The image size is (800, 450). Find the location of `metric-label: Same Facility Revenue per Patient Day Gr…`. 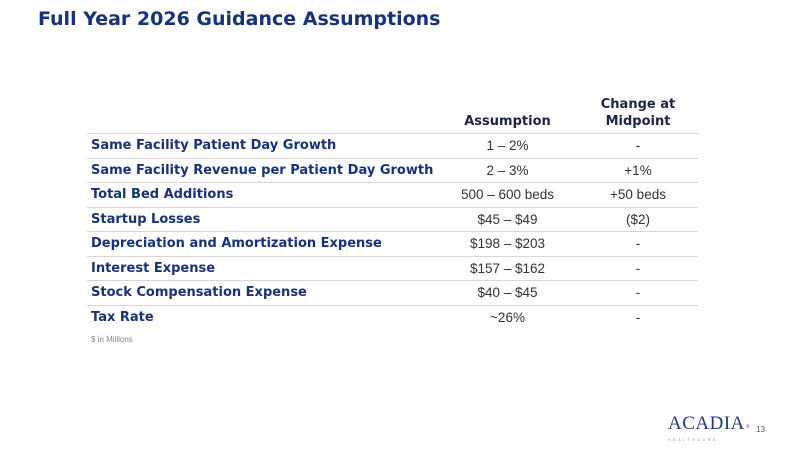

metric-label: Same Facility Revenue per Patient Day Gr… is located at coordinates (262, 170).